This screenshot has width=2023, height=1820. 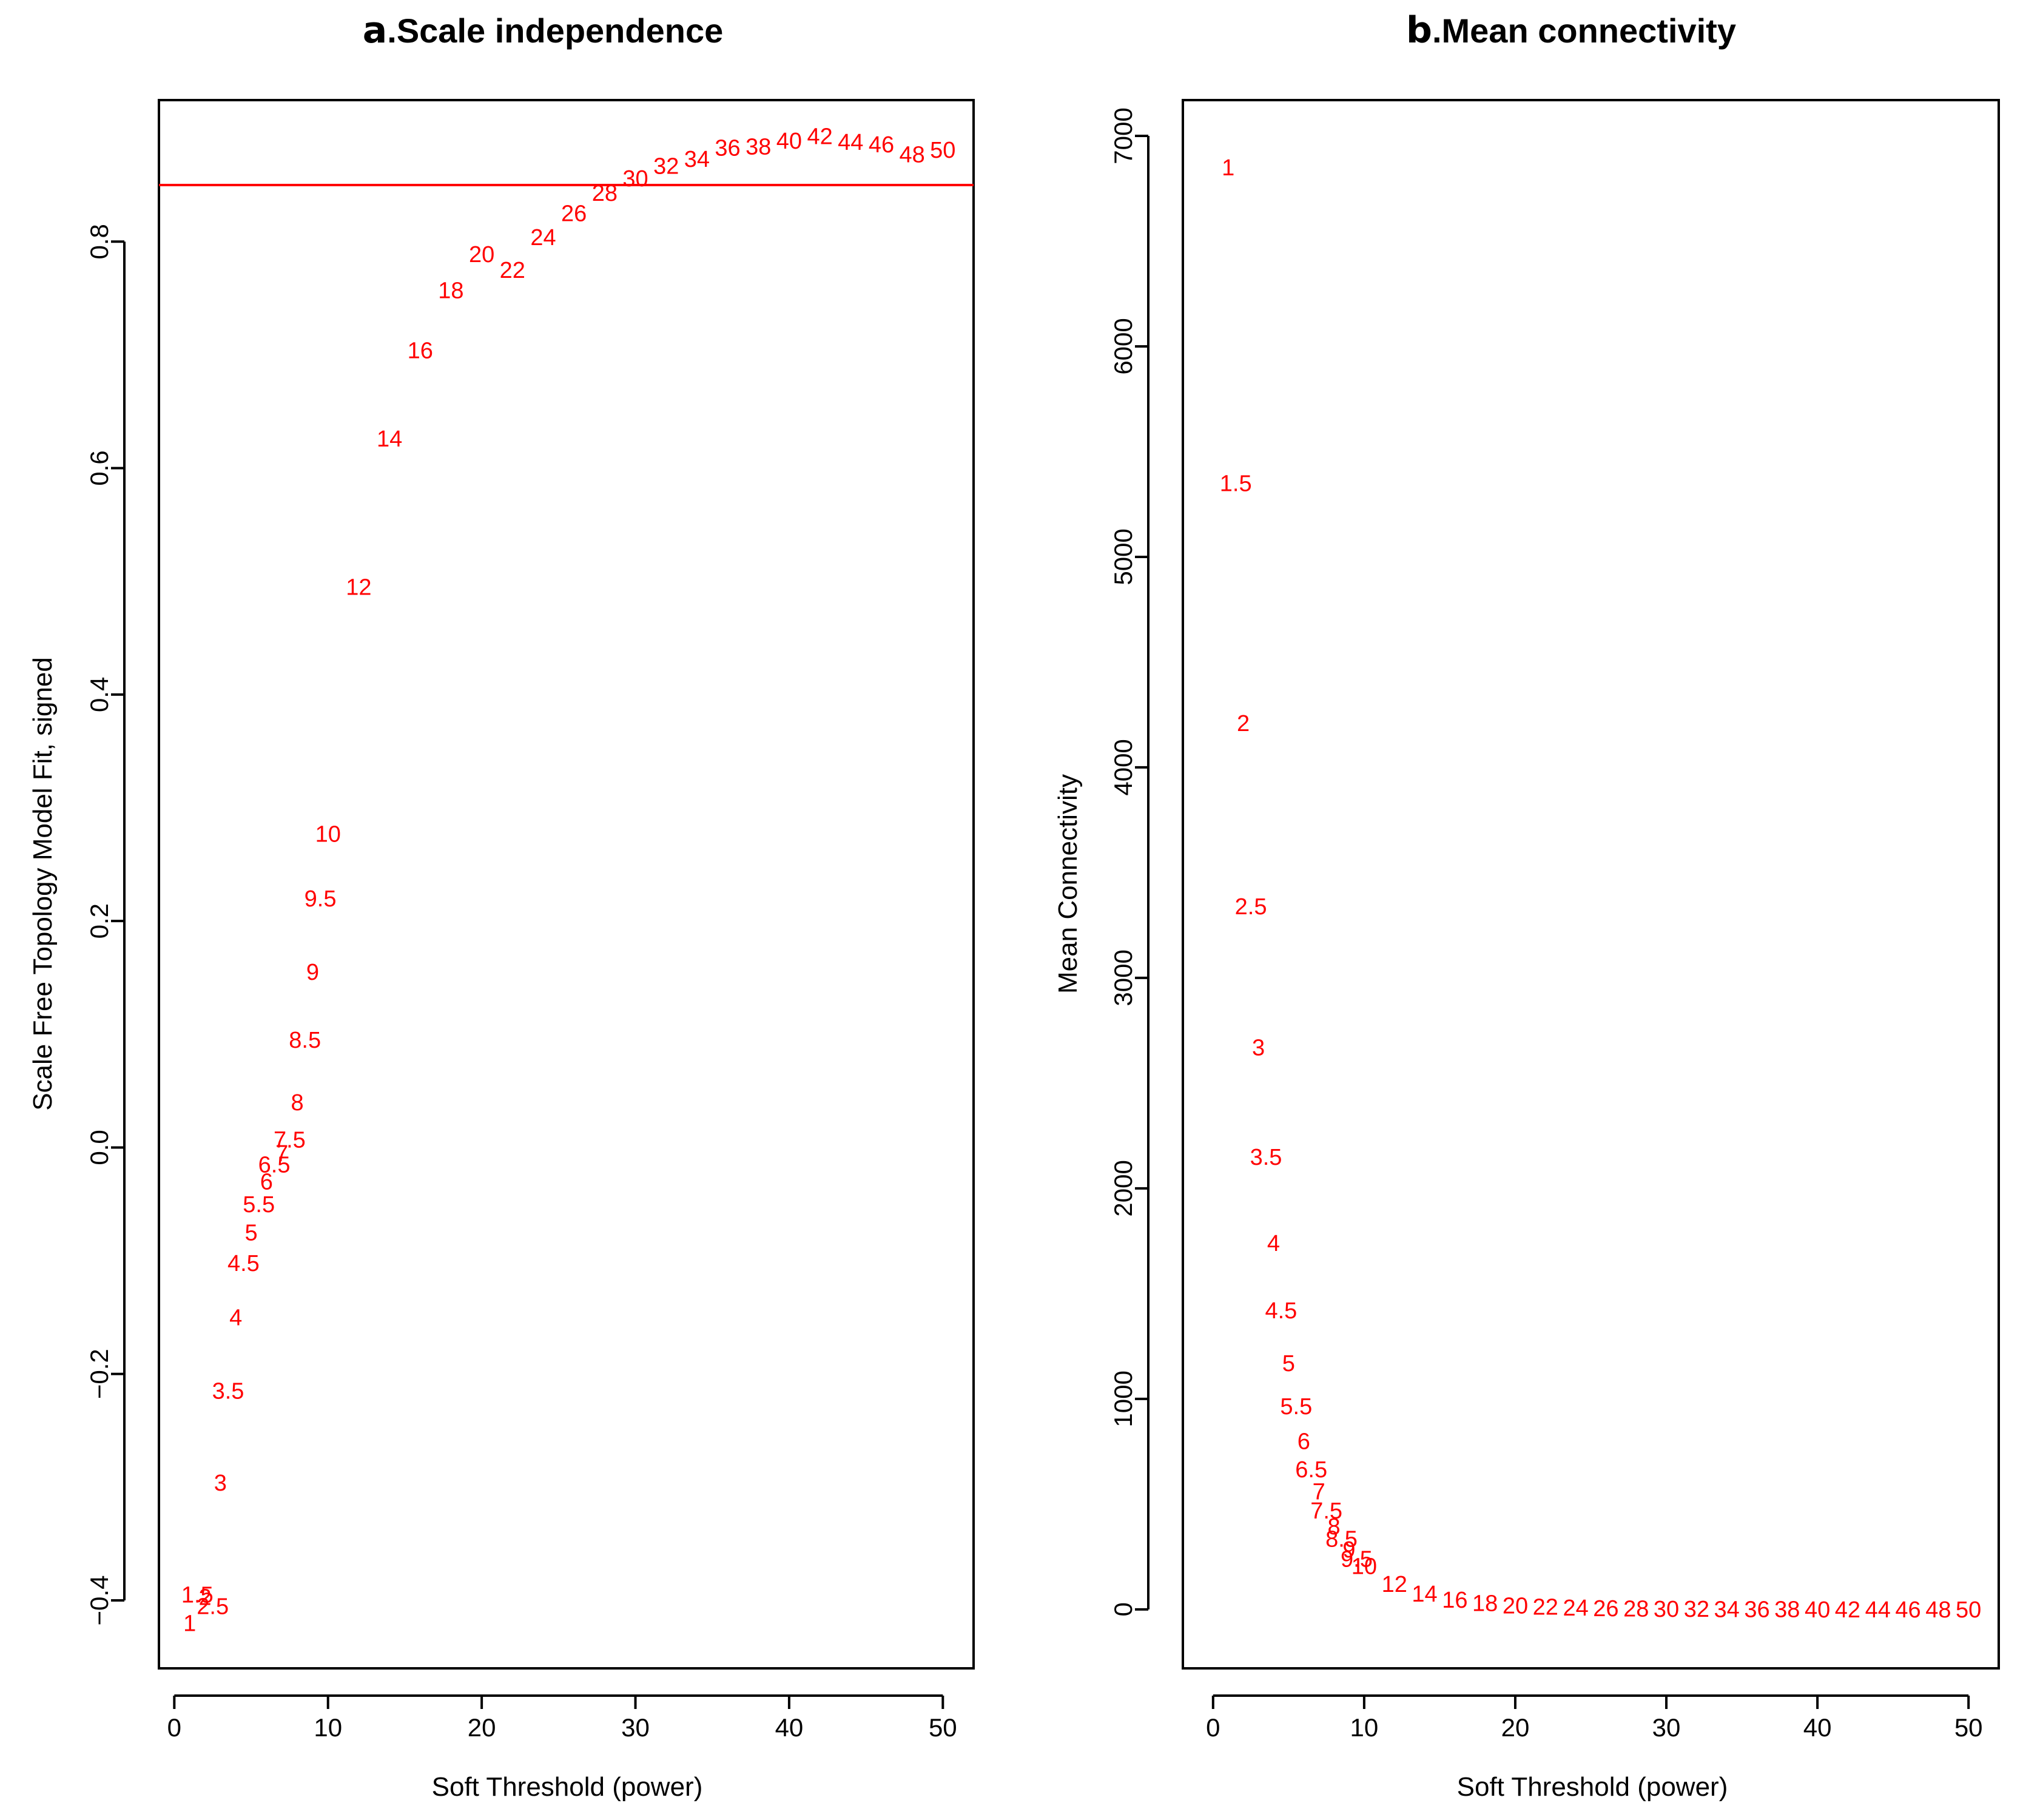 I want to click on data-point-label: 20, so click(x=481, y=255).